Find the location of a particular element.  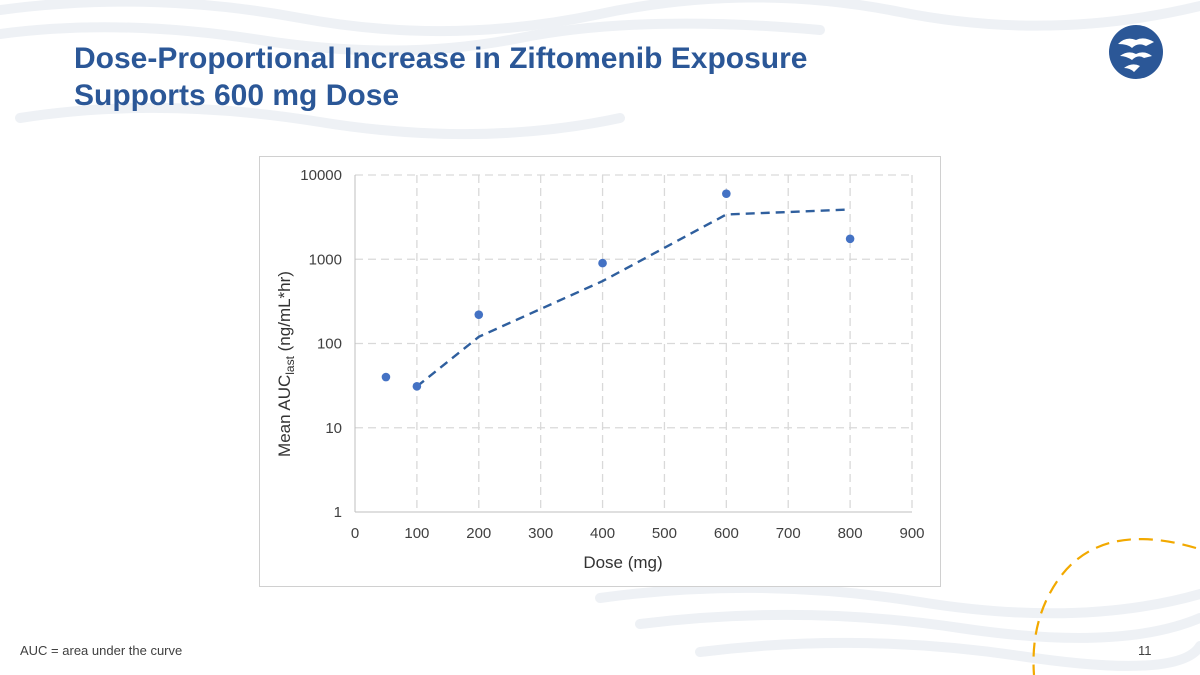

y-tick-labels: 1 10 100 1000 10000 is located at coordinates (321, 344).